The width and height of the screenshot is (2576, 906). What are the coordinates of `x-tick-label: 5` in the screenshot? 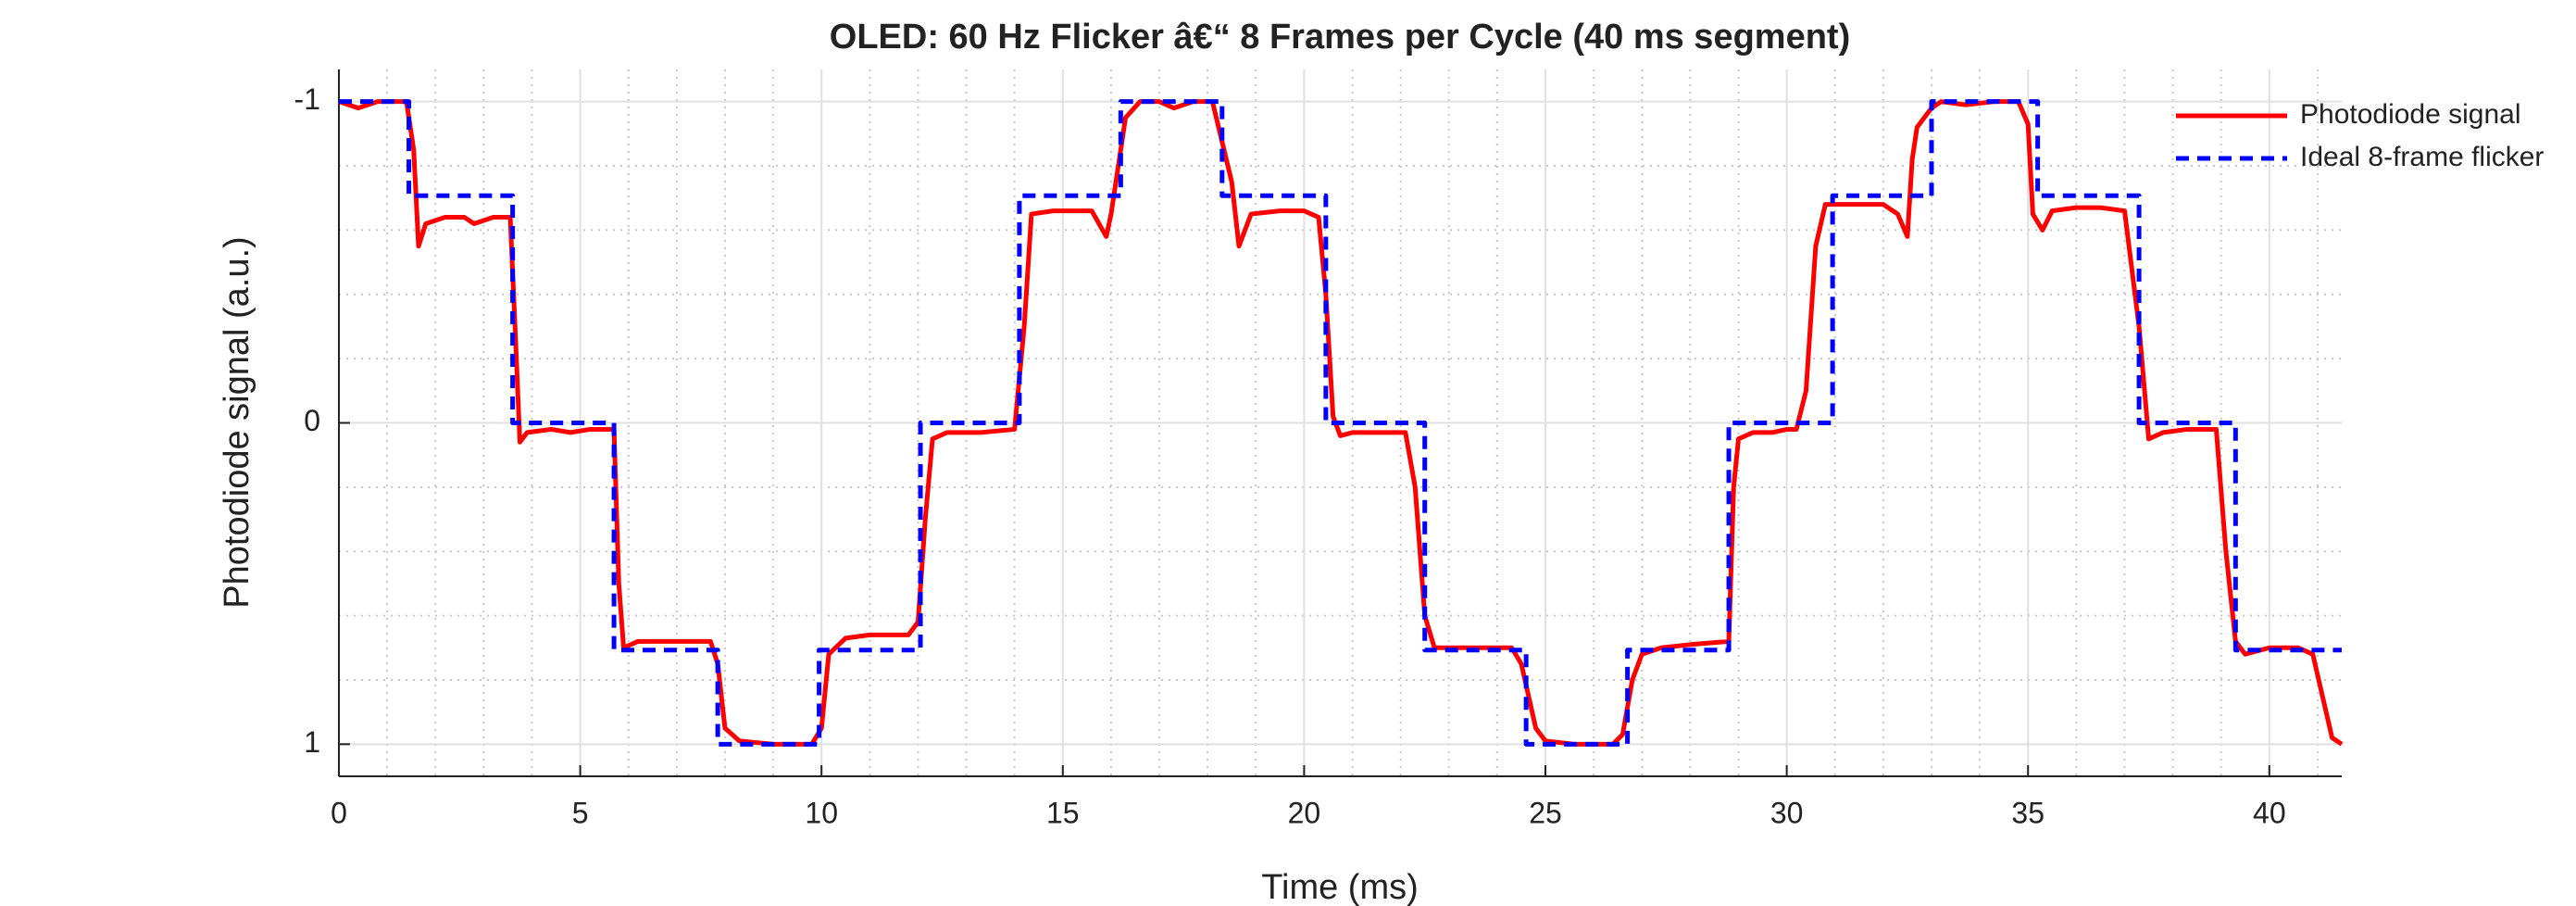 It's located at (580, 812).